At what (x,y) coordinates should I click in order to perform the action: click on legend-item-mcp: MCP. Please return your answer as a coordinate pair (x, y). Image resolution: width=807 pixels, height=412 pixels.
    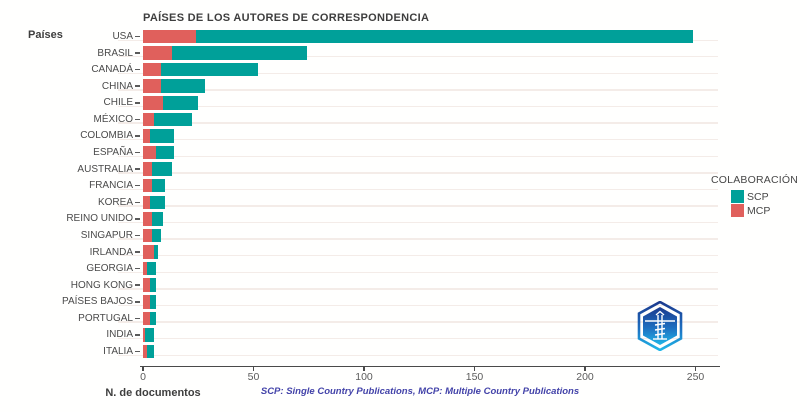
    Looking at the image, I should click on (764, 210).